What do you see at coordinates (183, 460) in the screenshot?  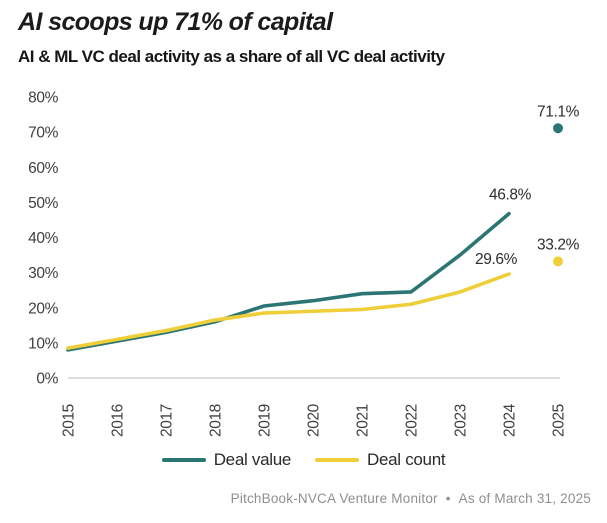 I see `deal-value-line-swatch` at bounding box center [183, 460].